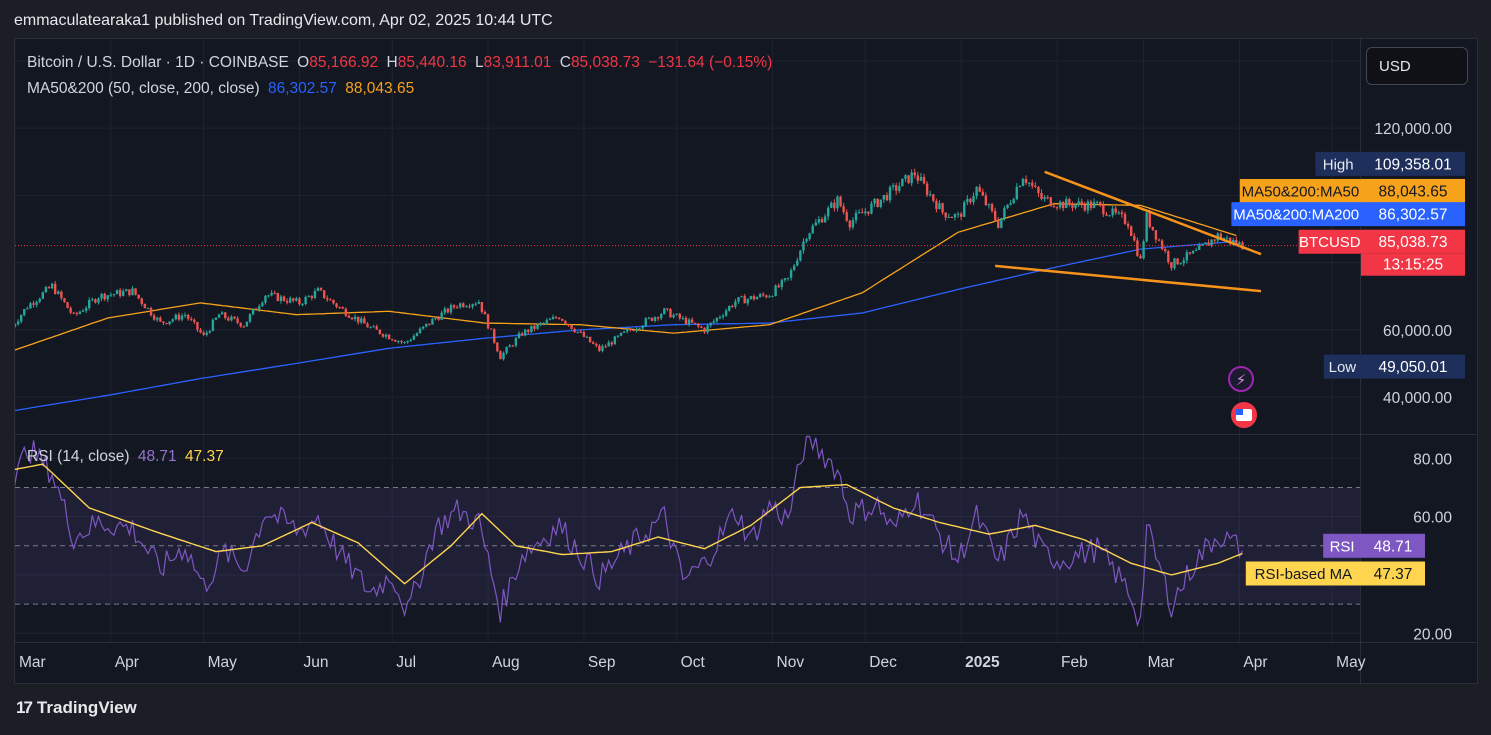  What do you see at coordinates (602, 662) in the screenshot?
I see `time-tick-label: Sep` at bounding box center [602, 662].